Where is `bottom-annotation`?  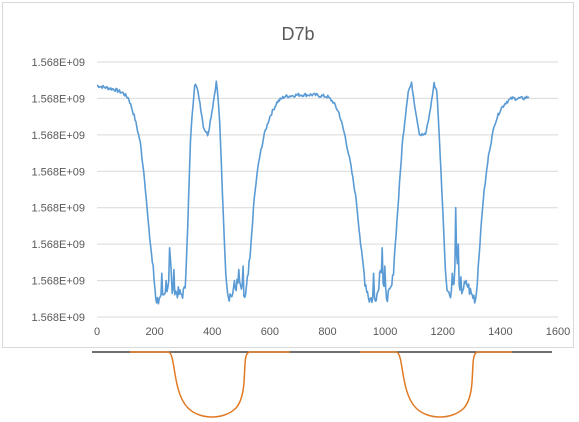
bottom-annotation is located at coordinates (322, 384).